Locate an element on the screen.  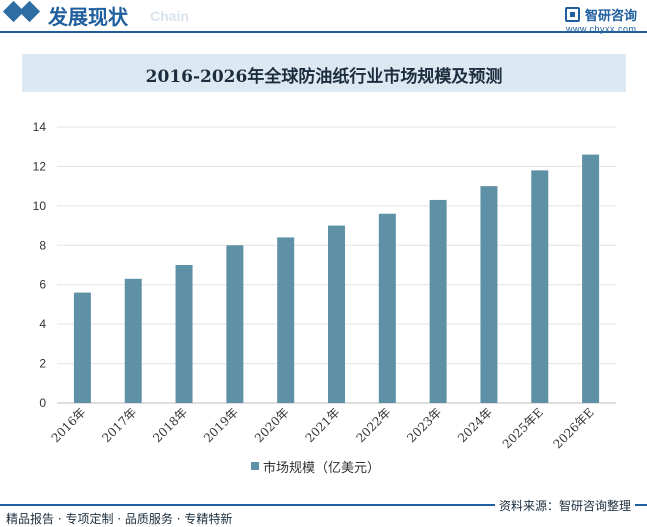
footer-divider is located at coordinates (323, 505).